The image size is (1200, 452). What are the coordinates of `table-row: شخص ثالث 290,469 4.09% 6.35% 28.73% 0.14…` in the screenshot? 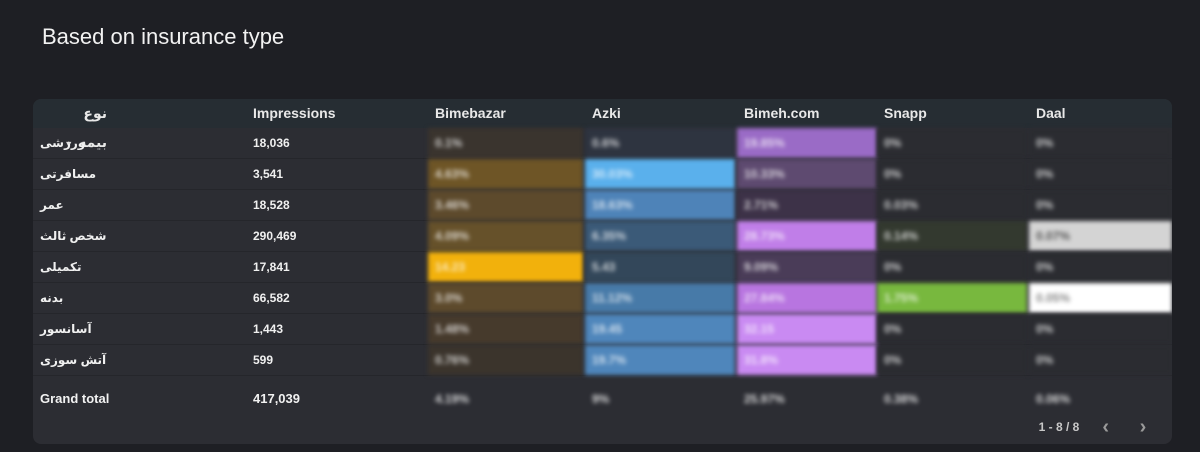 It's located at (602, 236).